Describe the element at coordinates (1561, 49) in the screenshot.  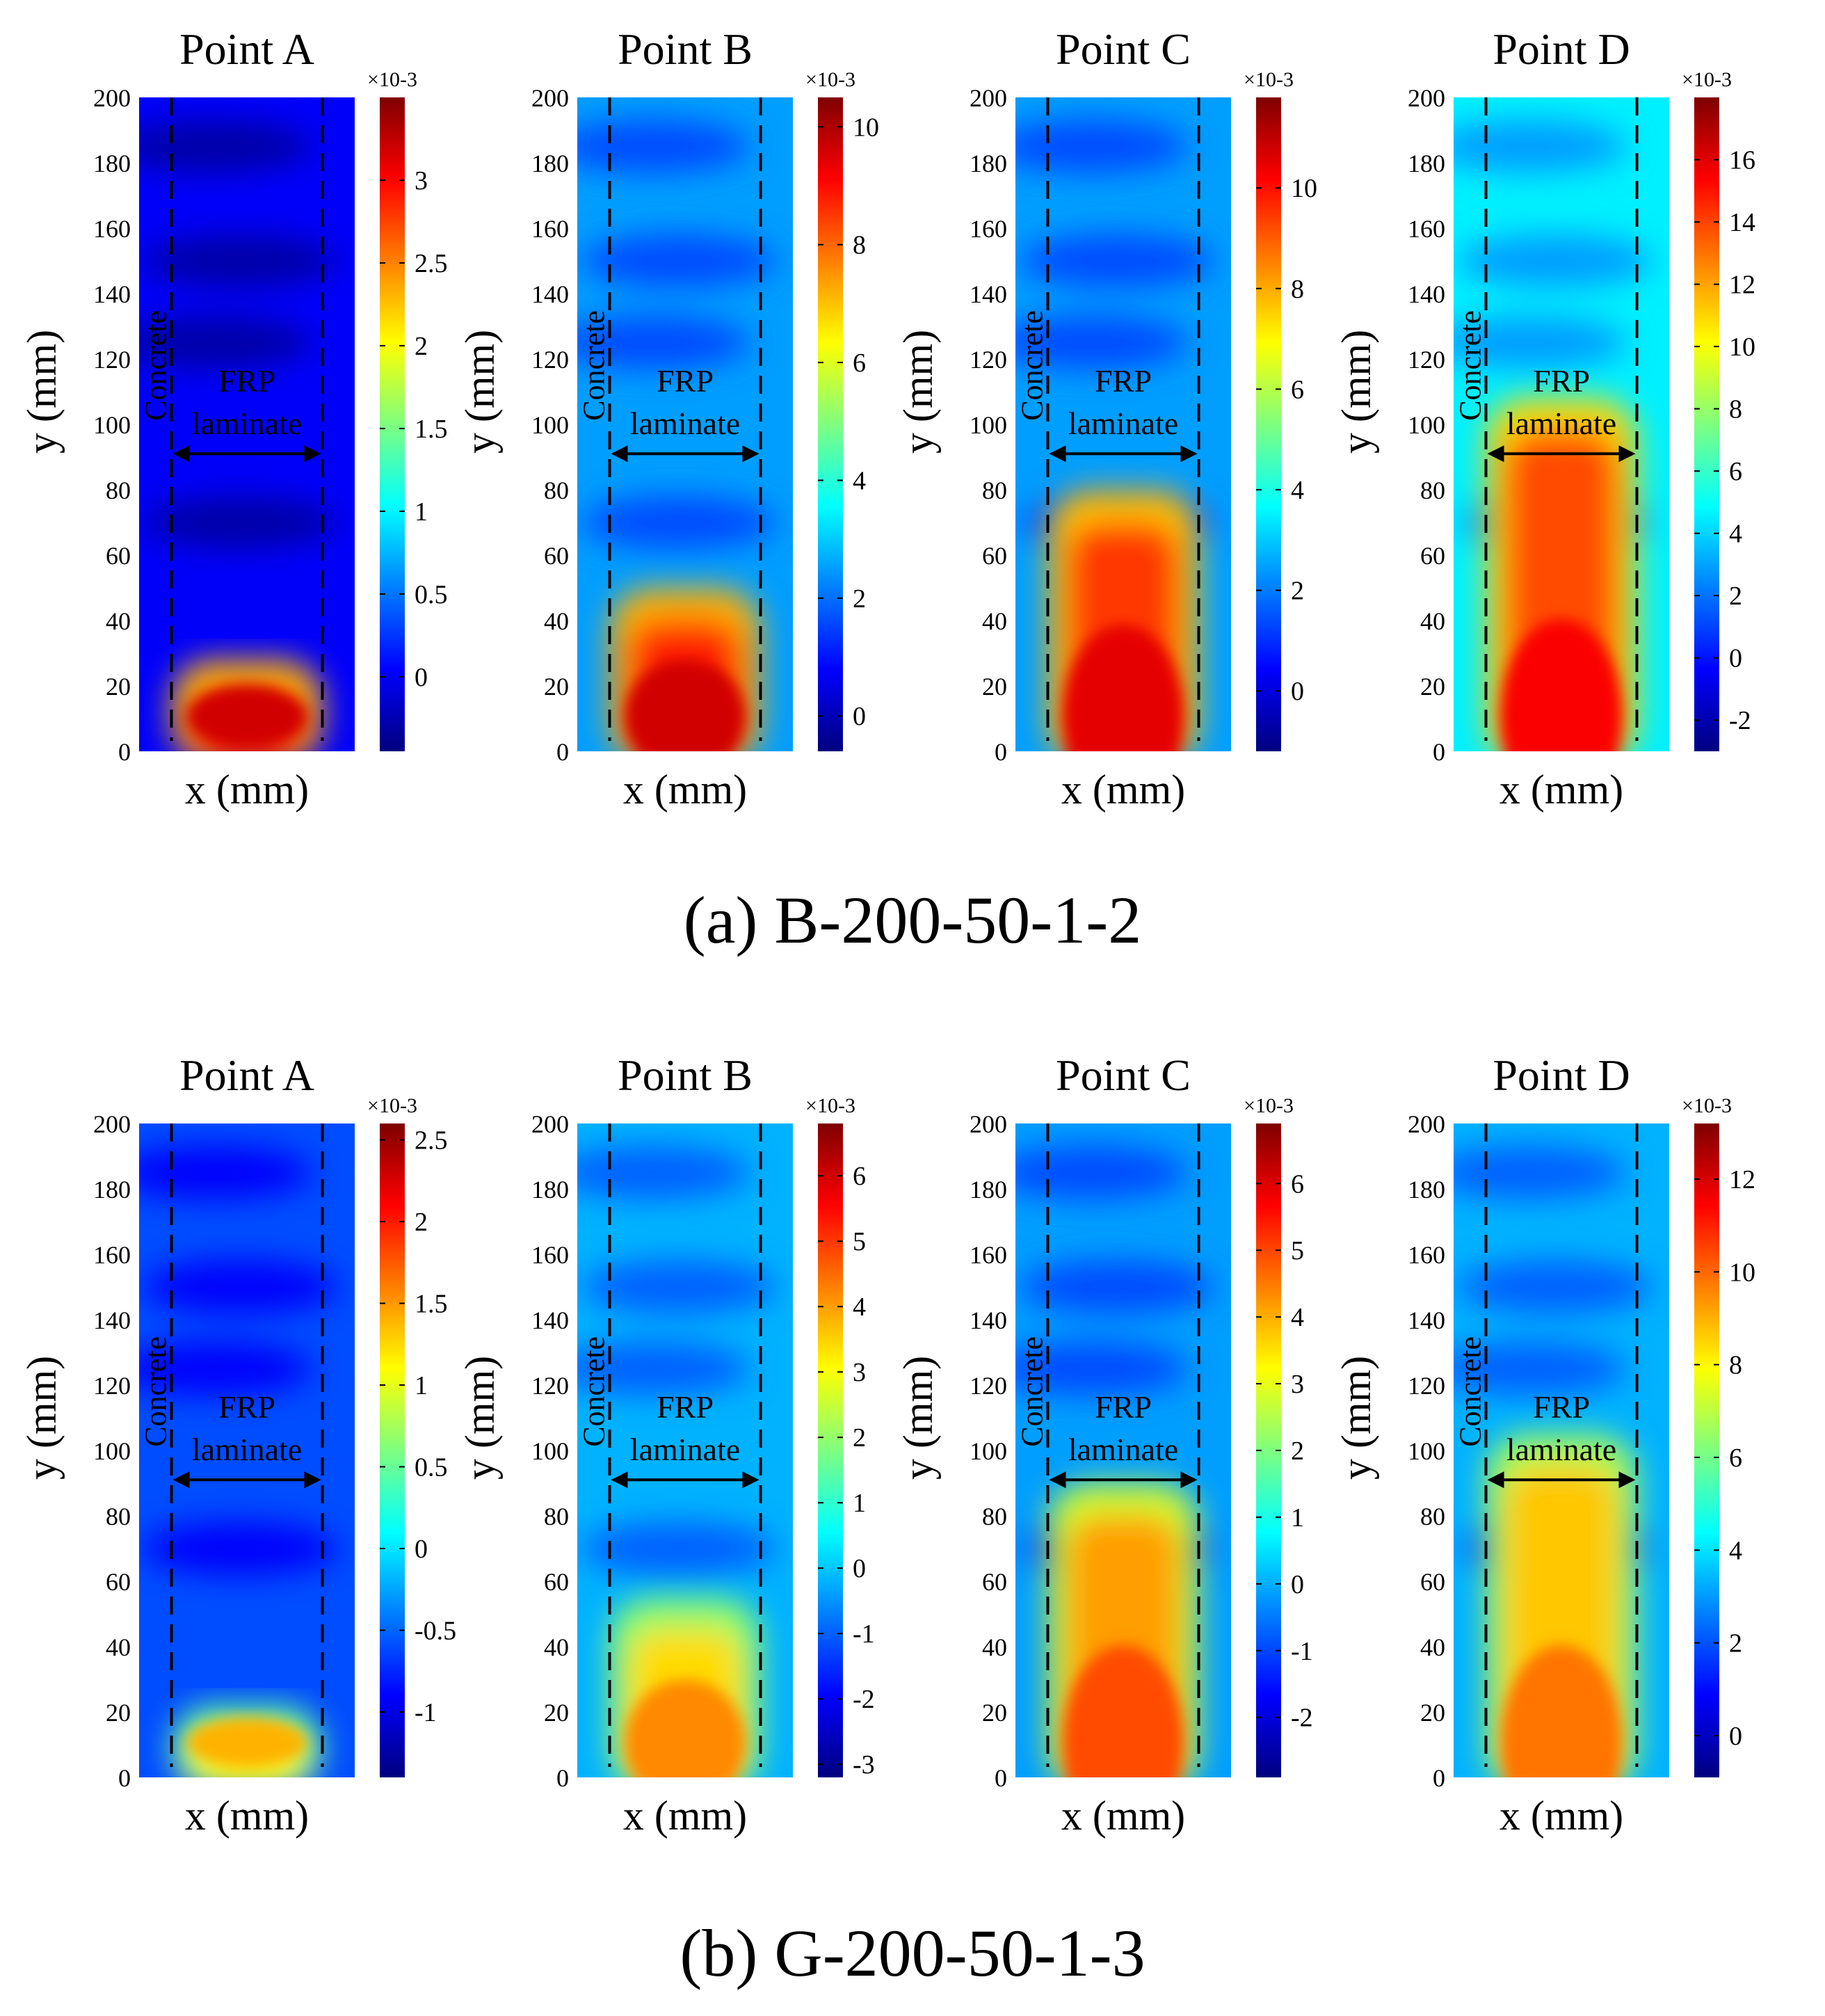
I see `panel-title: Point D` at that location.